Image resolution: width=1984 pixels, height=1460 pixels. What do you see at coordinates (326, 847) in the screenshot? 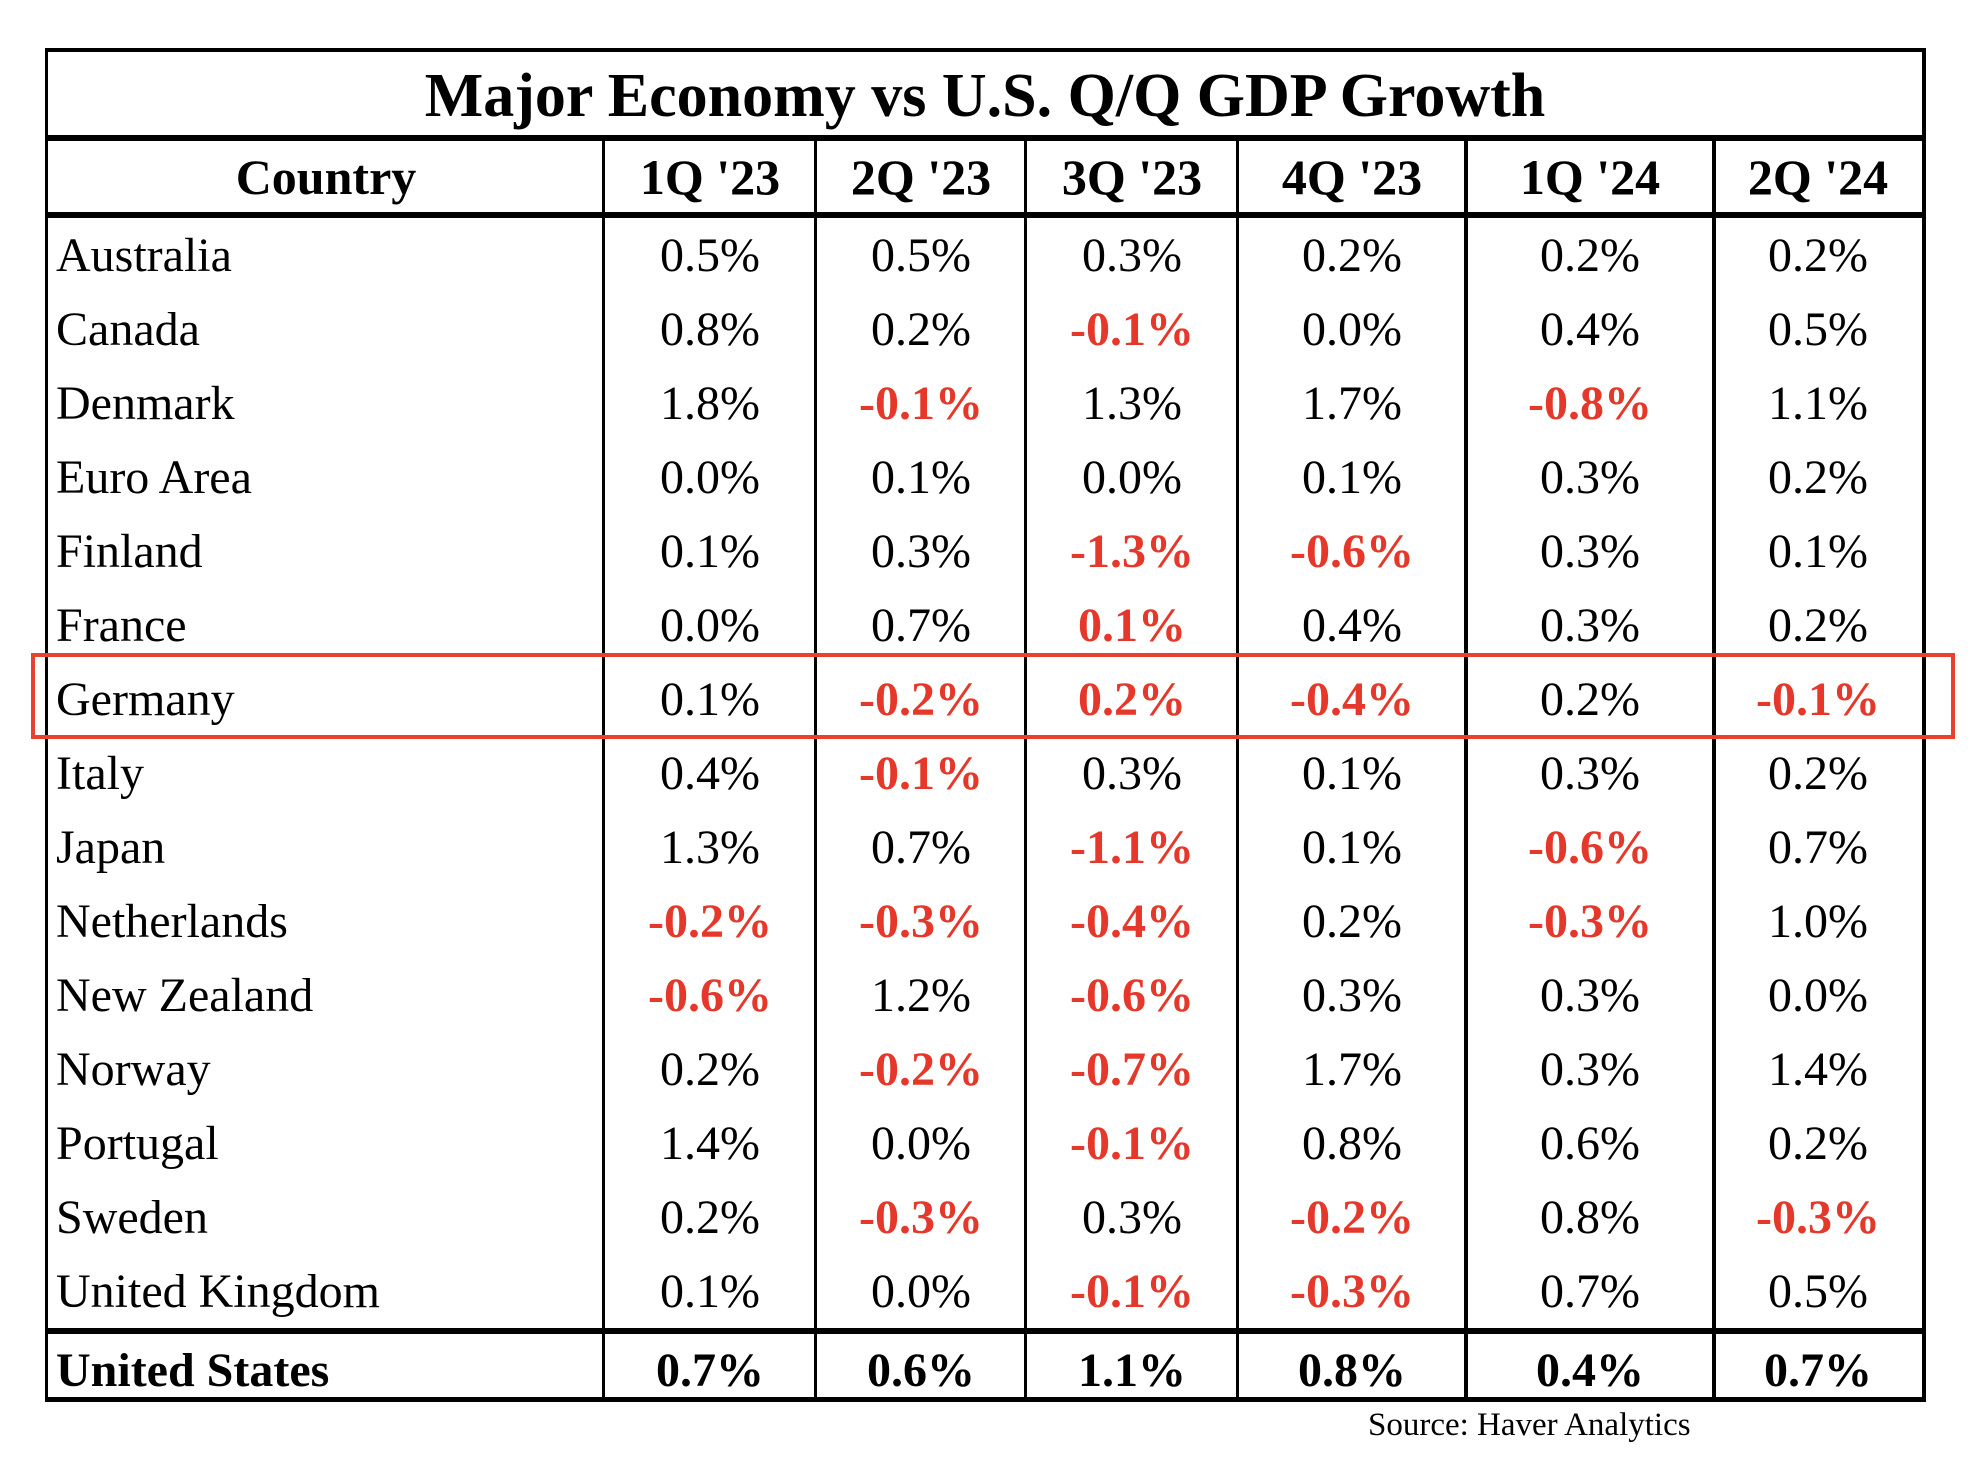
I see `country-cell: Japan` at bounding box center [326, 847].